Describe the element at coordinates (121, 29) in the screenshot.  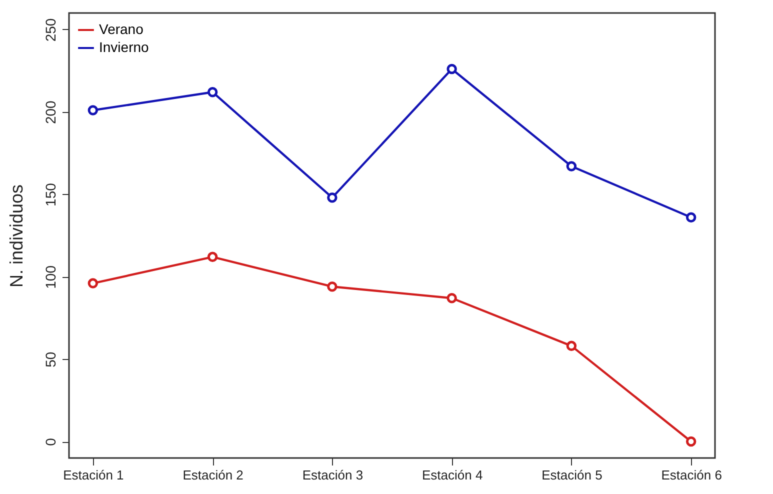
I see `legend-label: Verano` at that location.